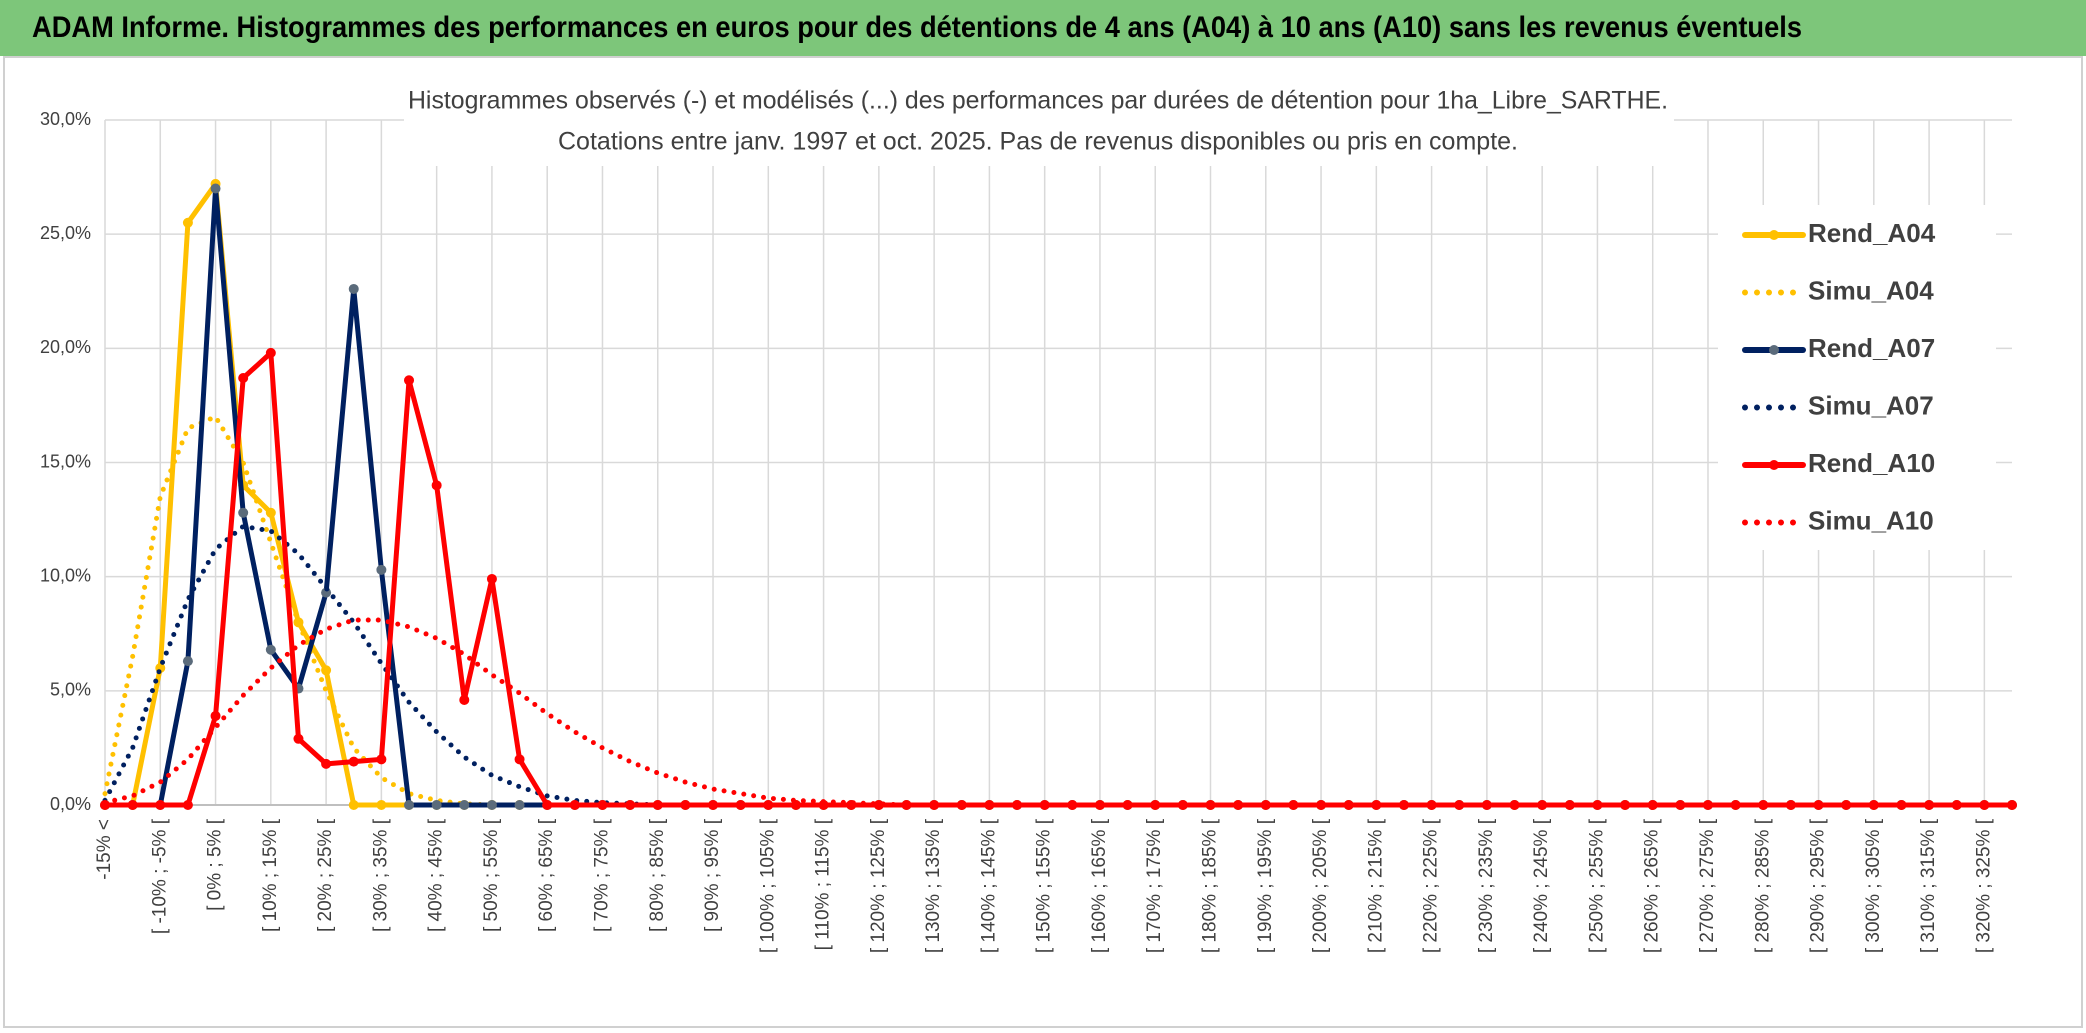  Describe the element at coordinates (70, 804) in the screenshot. I see `y-tick-label: 0,0%` at that location.